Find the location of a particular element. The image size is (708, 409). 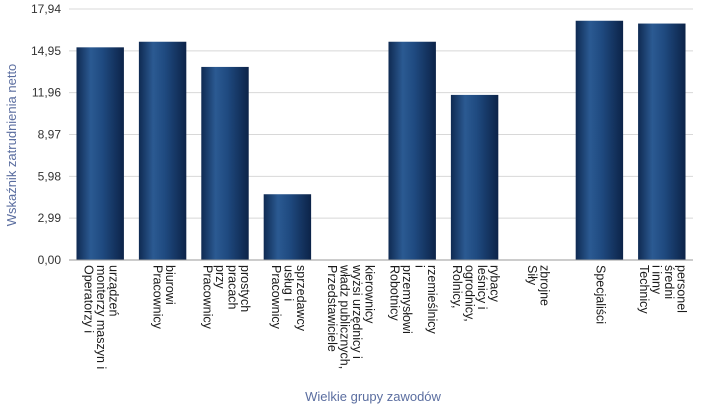

y-tick-label: 14,95 is located at coordinates (46, 51).